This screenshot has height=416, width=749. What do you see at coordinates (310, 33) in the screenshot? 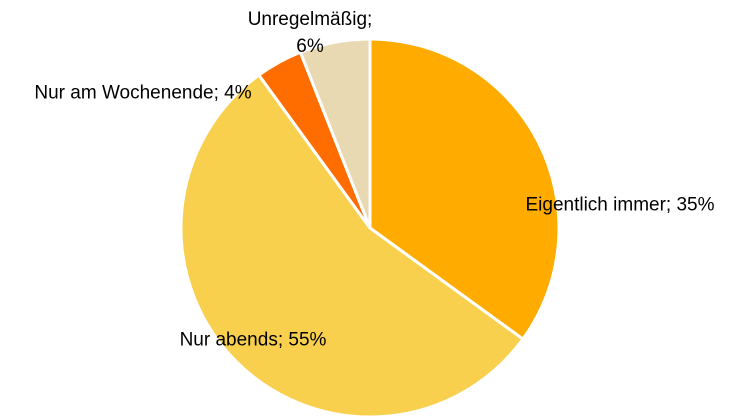
I see `data-label: Unregelmäßig; 6%` at bounding box center [310, 33].